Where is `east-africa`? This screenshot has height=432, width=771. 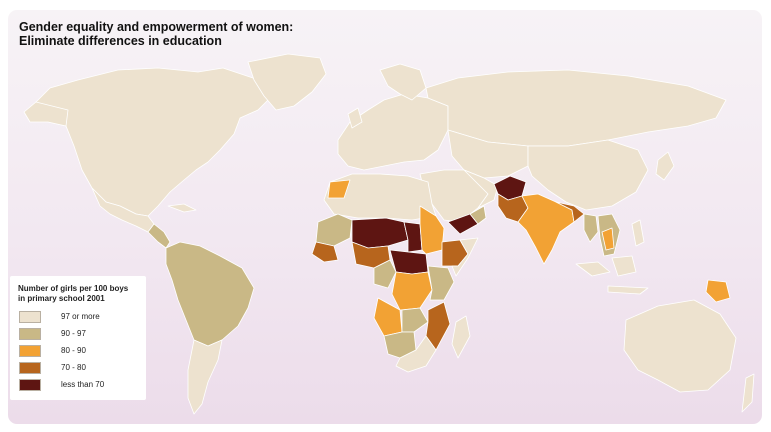 east-africa is located at coordinates (441, 283).